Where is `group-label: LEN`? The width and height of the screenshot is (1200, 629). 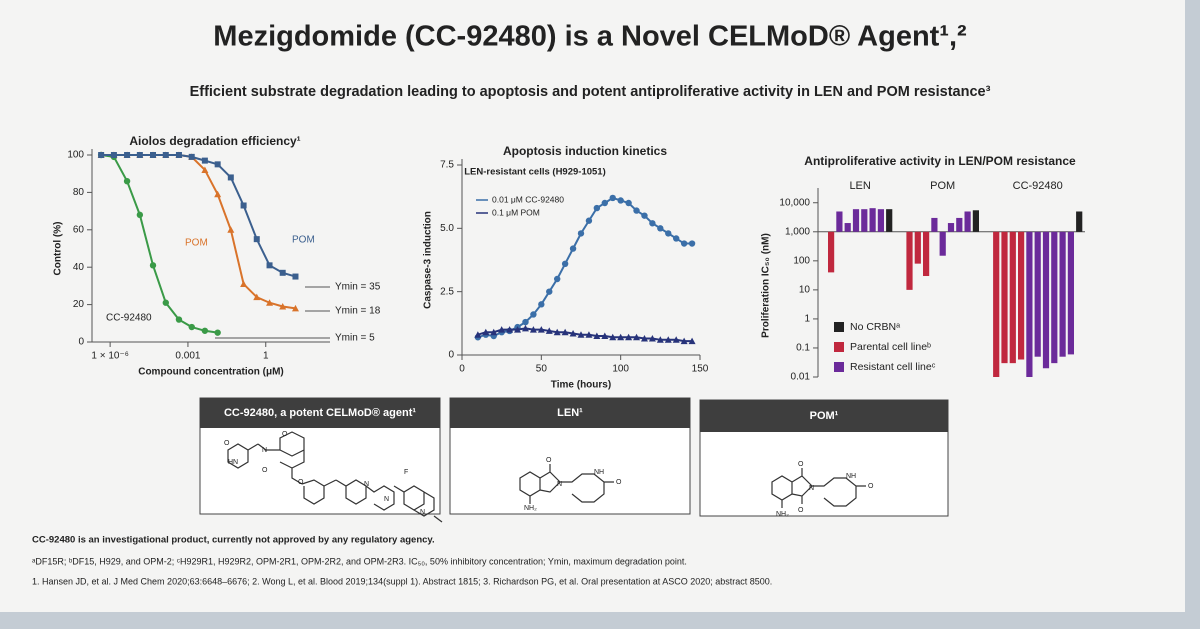 group-label: LEN is located at coordinates (859, 186).